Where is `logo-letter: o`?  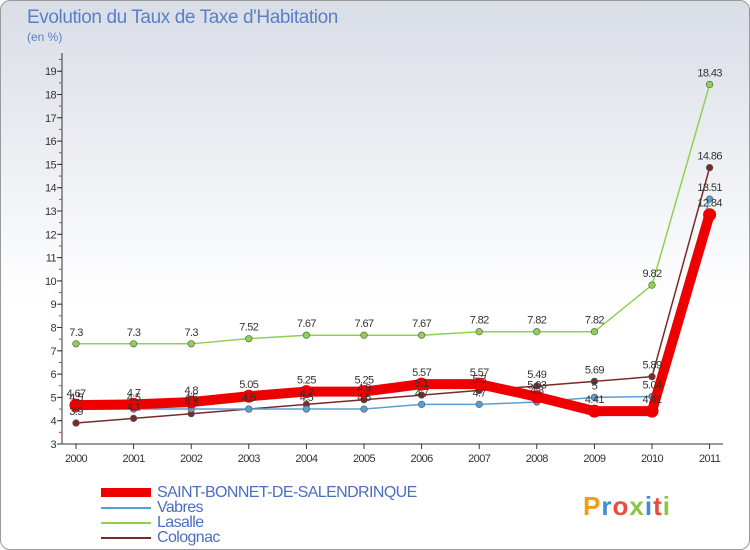
logo-letter: o is located at coordinates (621, 506).